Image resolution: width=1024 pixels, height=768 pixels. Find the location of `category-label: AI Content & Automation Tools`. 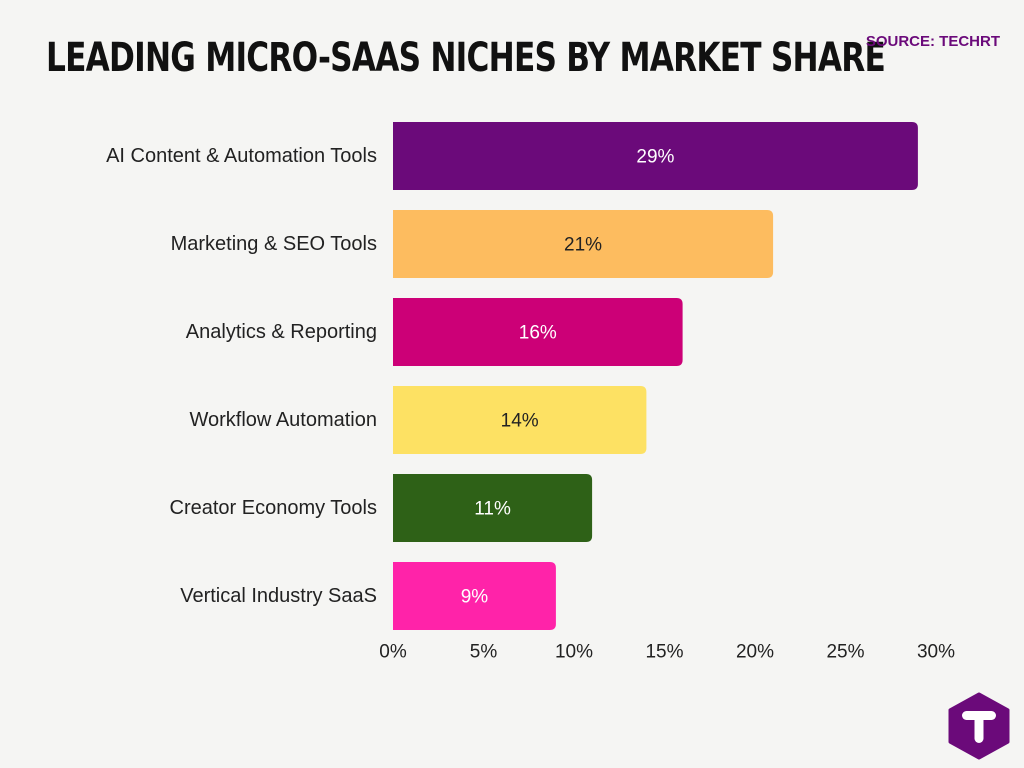

category-label: AI Content & Automation Tools is located at coordinates (241, 156).